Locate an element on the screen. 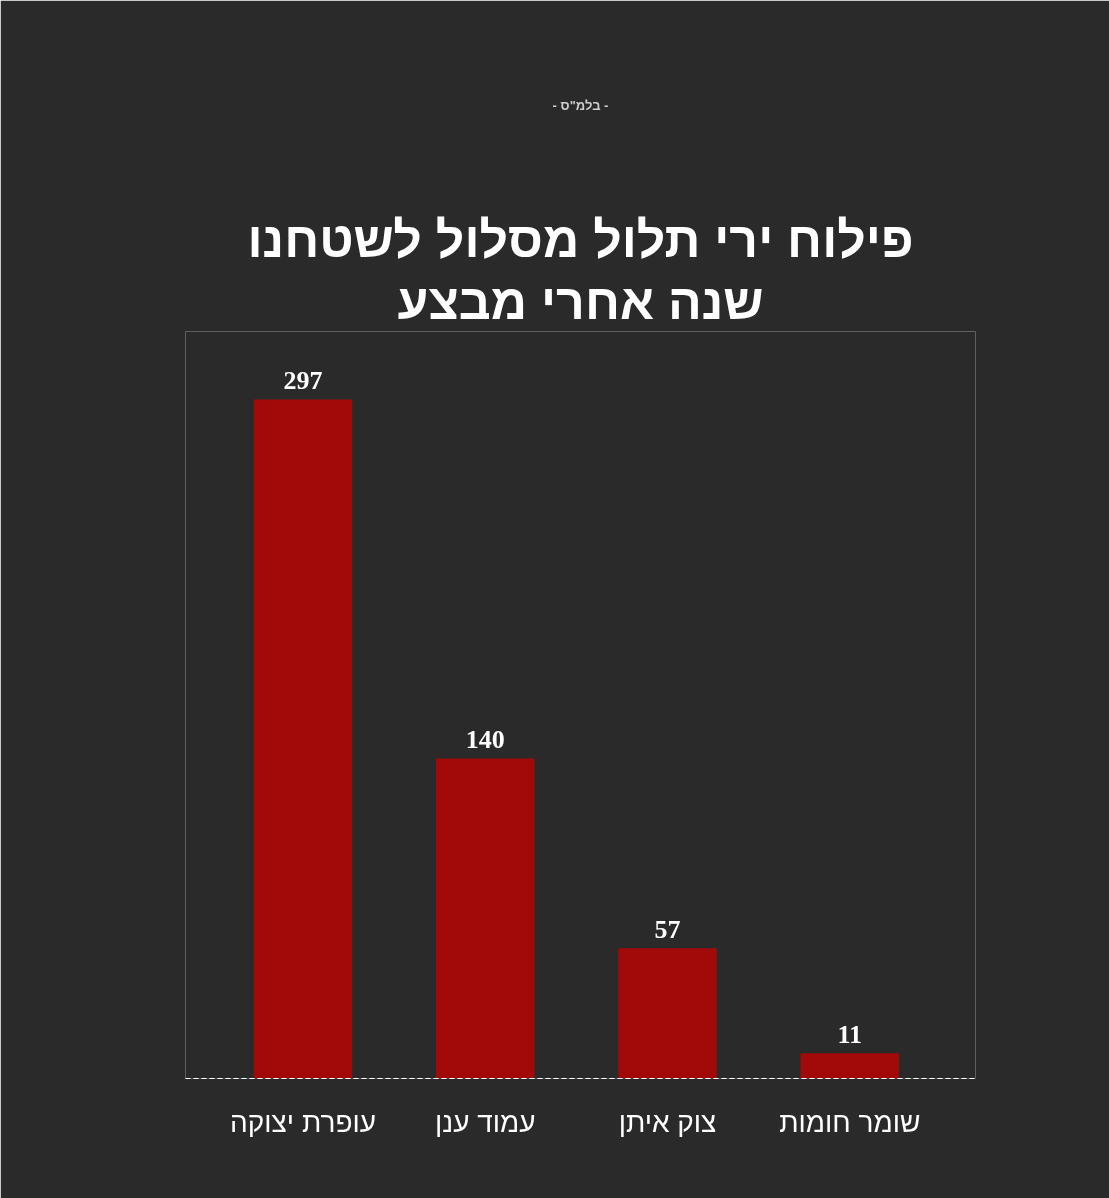 Image resolution: width=1109 pixels, height=1198 pixels. chart-title: פילוח ירי תלול מסלול לשטחנו is located at coordinates (580, 239).